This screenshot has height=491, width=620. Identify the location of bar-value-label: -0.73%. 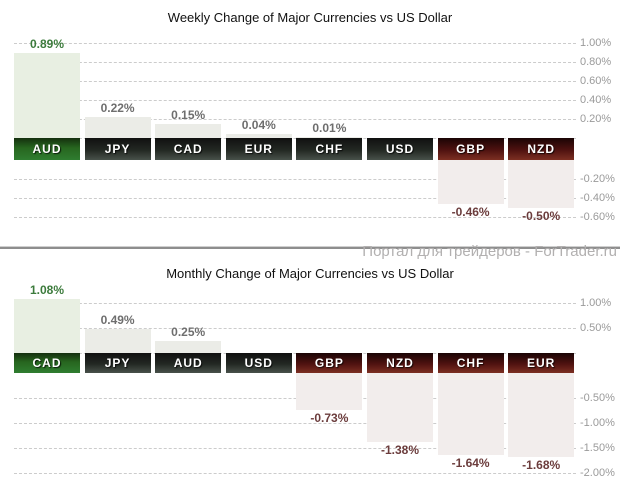
(329, 417).